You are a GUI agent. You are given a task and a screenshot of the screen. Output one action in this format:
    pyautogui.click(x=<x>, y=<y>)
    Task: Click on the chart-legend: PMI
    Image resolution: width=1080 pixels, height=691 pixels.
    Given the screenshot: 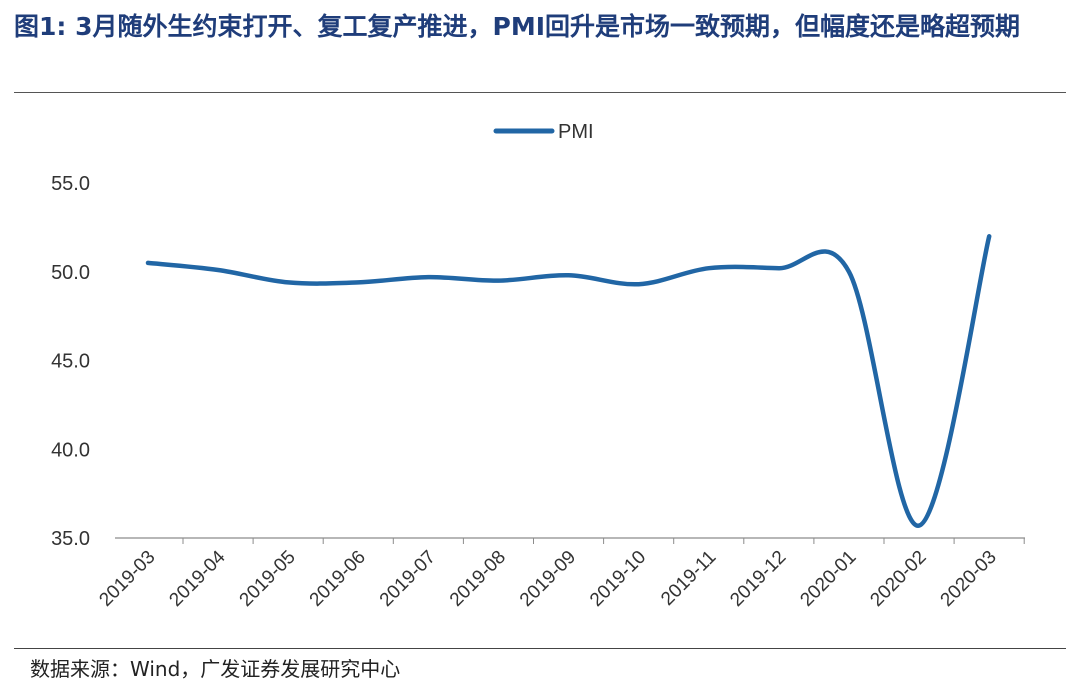 What is the action you would take?
    pyautogui.click(x=543, y=132)
    